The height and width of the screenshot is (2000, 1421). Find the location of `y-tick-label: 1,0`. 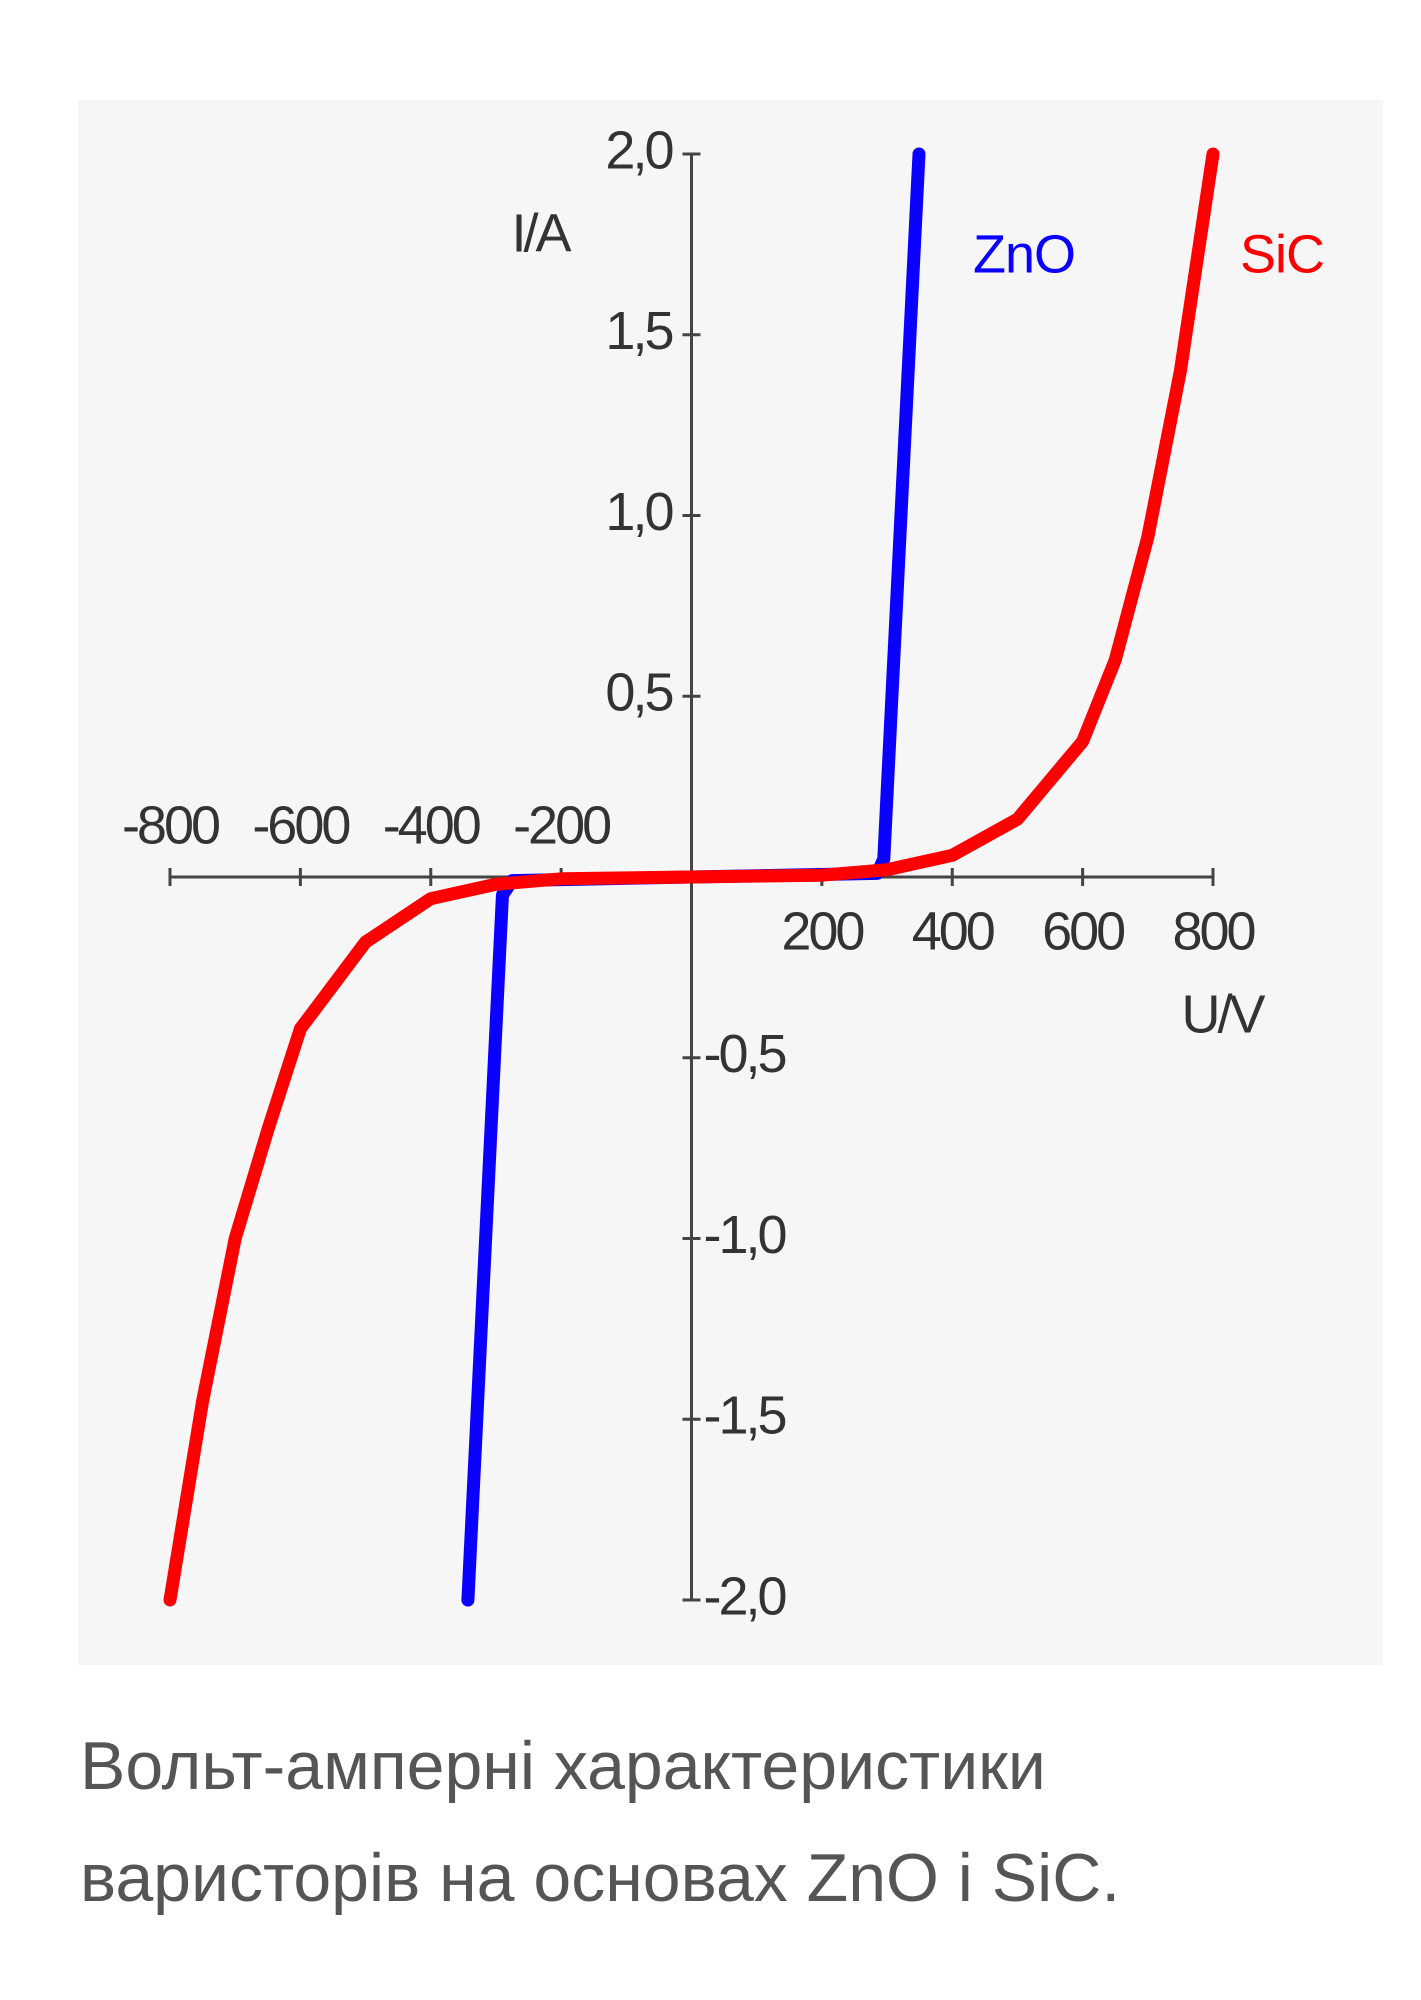

y-tick-label: 1,0 is located at coordinates (638, 512).